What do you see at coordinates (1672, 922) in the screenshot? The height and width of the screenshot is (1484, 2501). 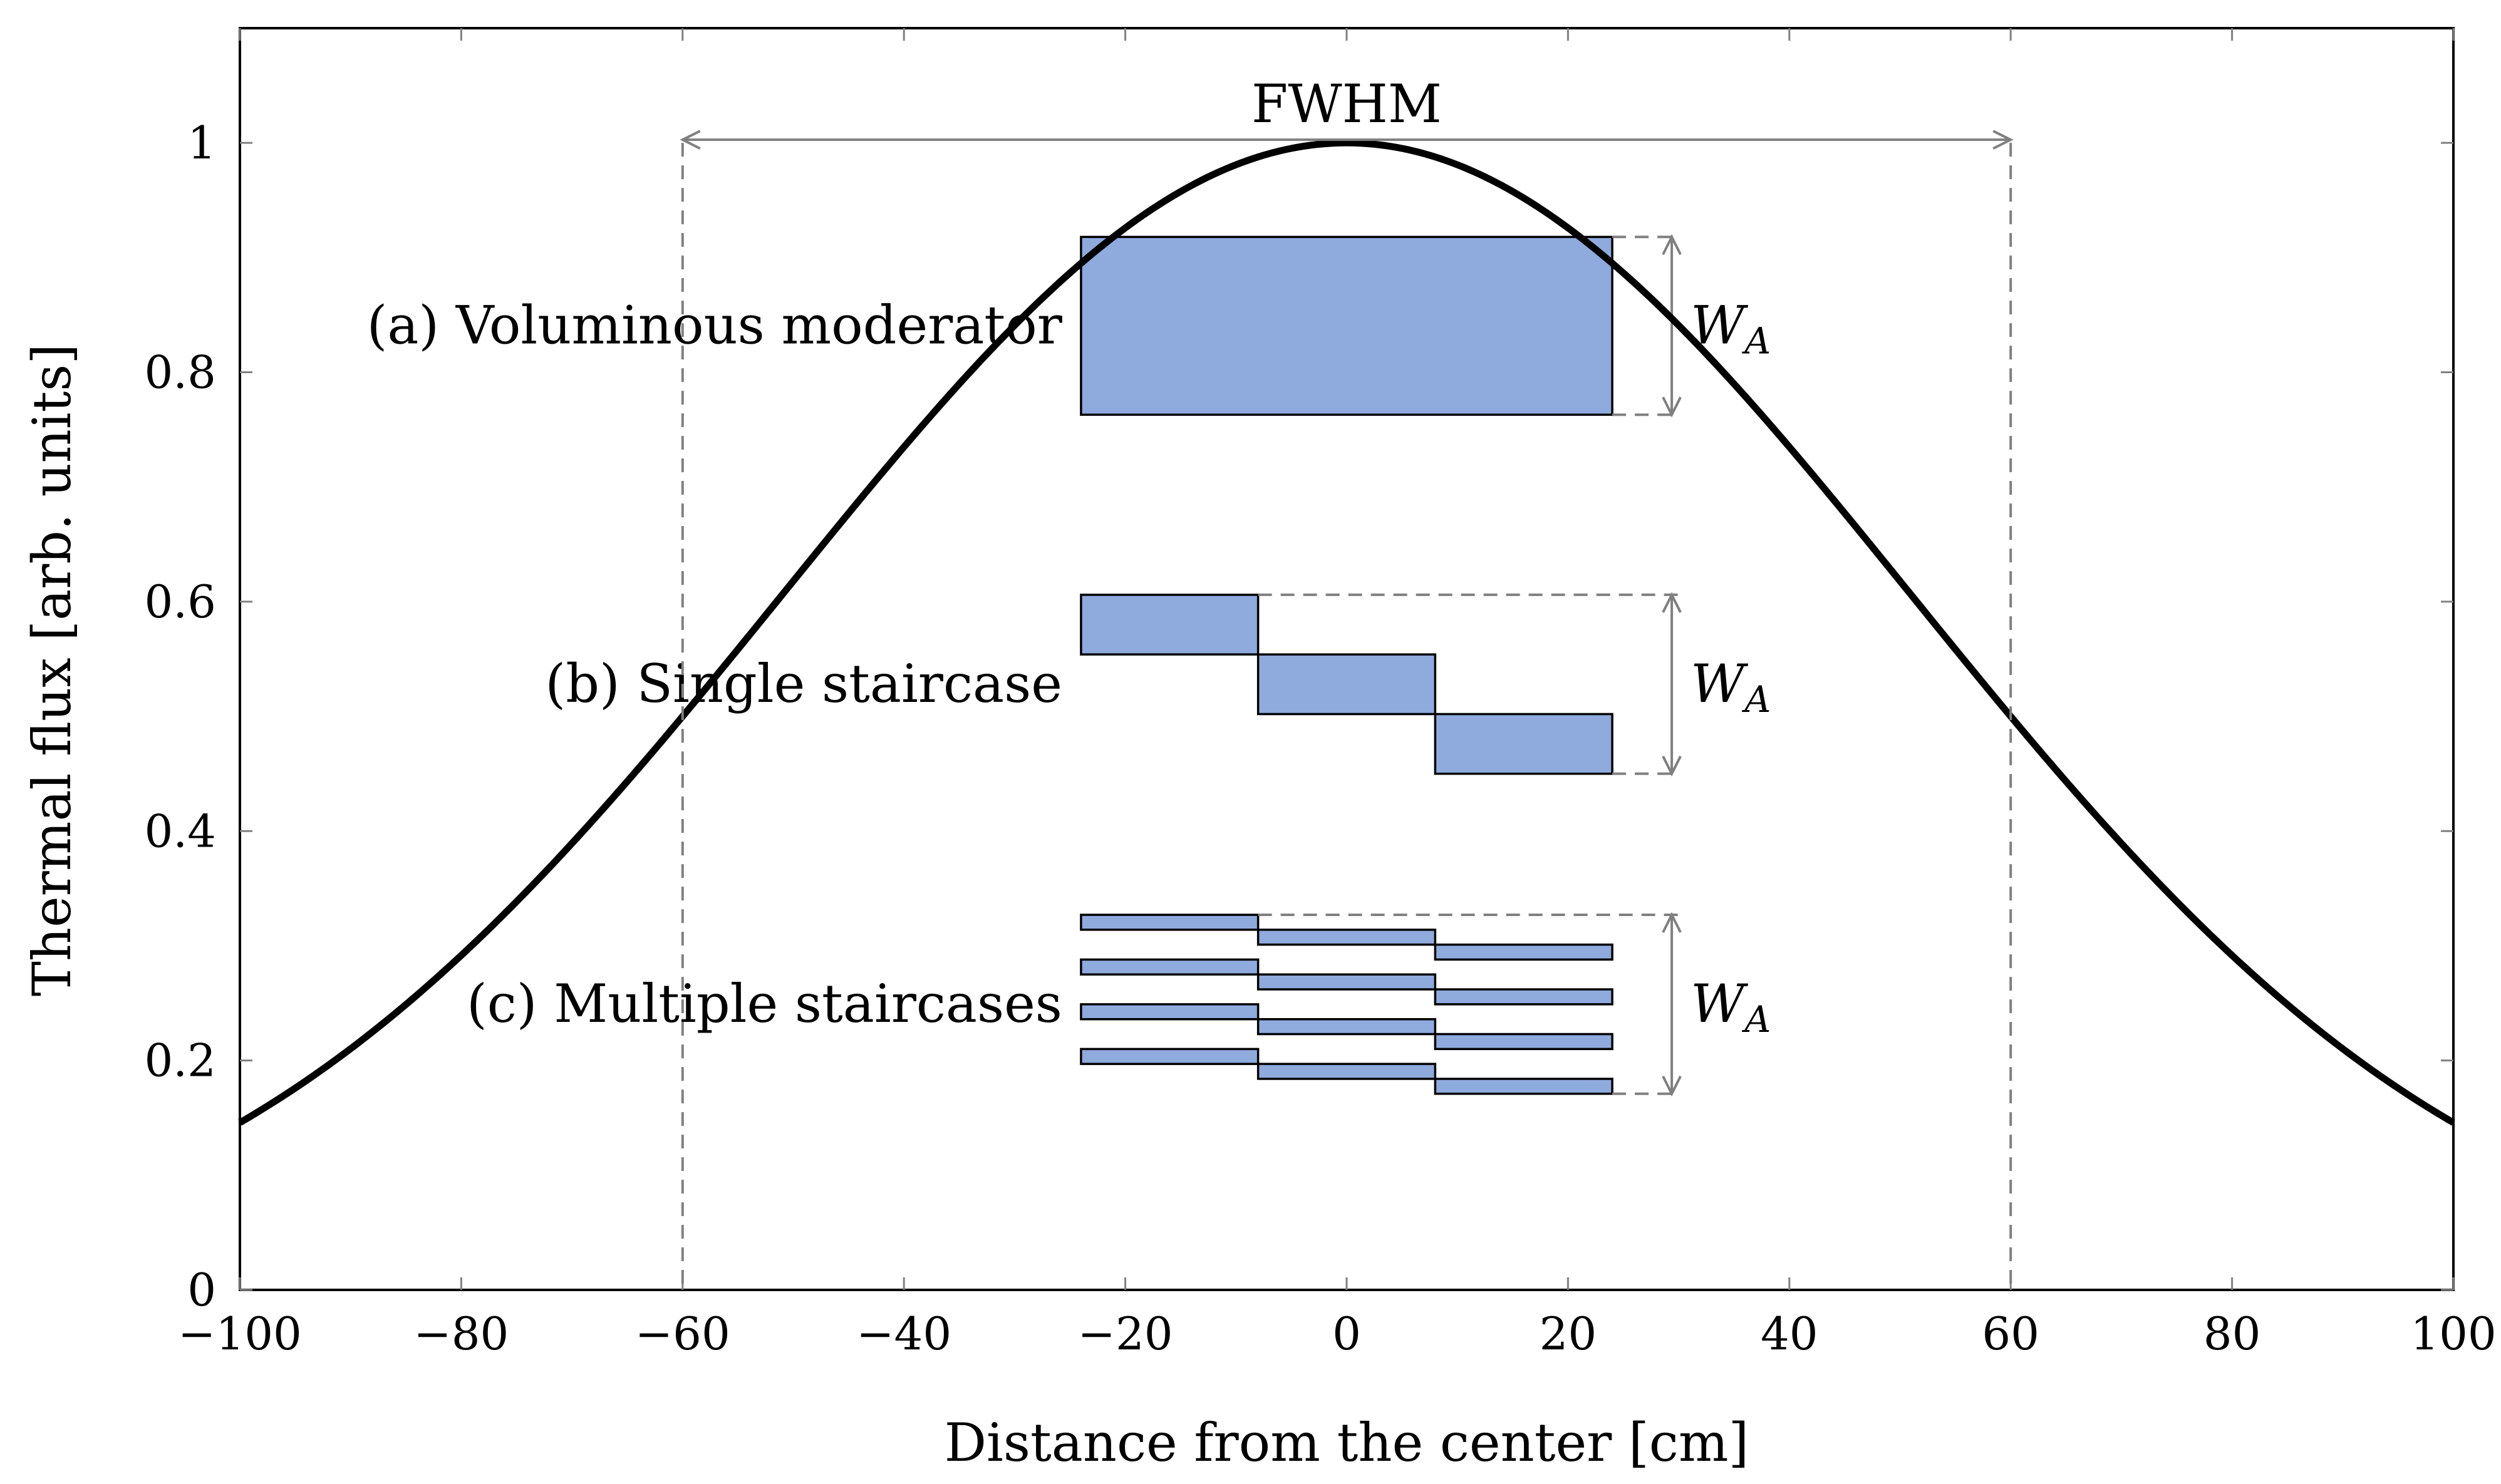 I see `inset-3-arrow-top-head` at bounding box center [1672, 922].